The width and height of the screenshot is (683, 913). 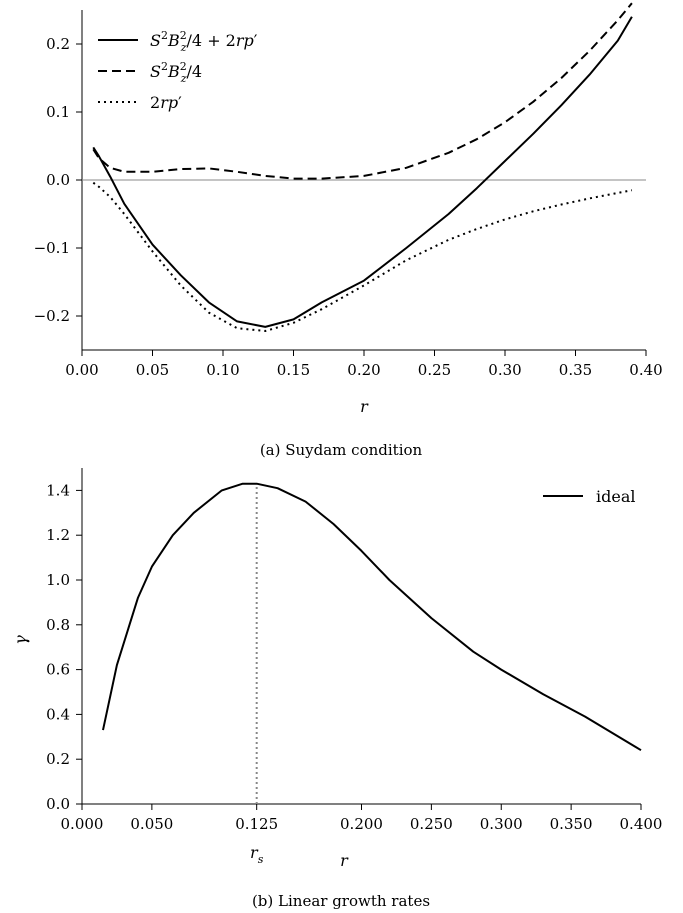 I want to click on panel-a-x-tick-label: 0.35, so click(x=575, y=370).